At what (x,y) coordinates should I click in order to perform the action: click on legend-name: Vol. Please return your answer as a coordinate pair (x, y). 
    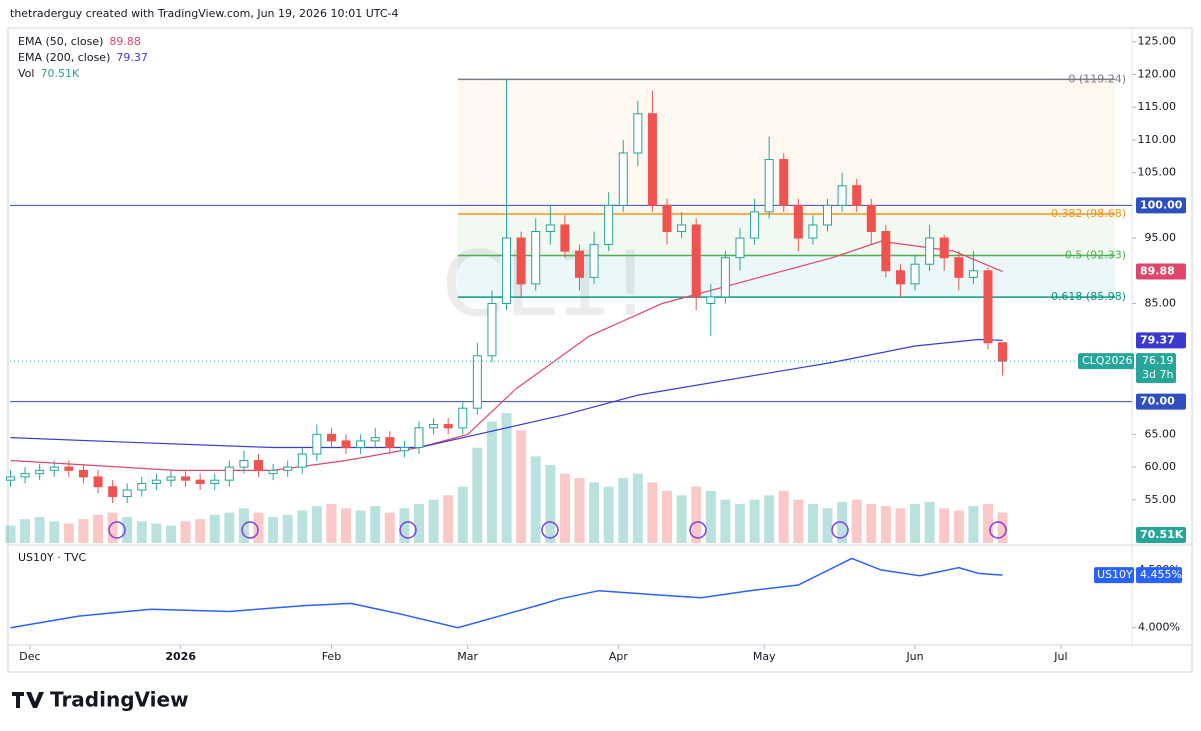
    Looking at the image, I should click on (26, 73).